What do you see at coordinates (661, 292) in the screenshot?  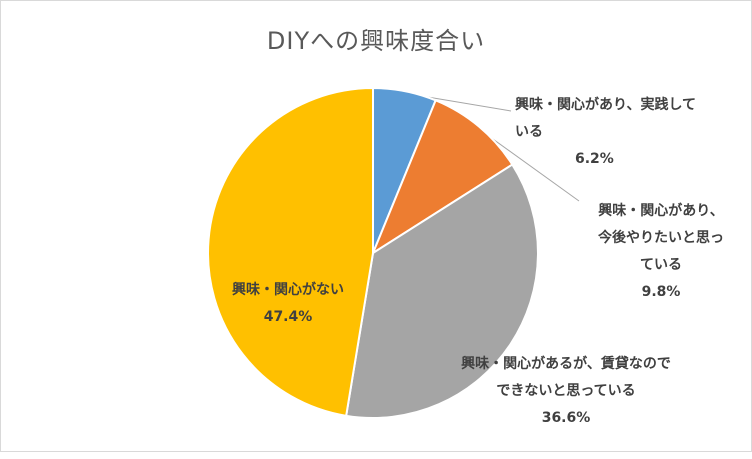 I see `label-percent: 9.8%` at bounding box center [661, 292].